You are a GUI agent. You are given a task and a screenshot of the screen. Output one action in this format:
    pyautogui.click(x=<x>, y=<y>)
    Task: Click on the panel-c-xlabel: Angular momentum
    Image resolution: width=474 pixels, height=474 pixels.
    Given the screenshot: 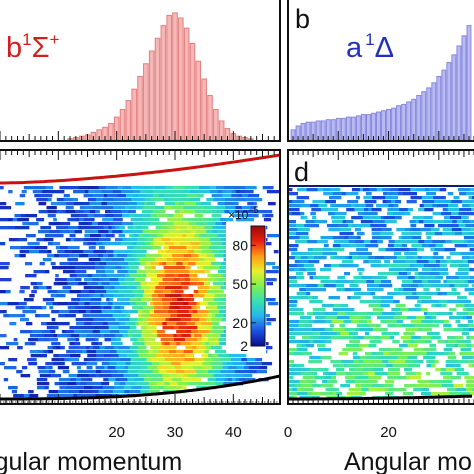 What is the action you would take?
    pyautogui.click(x=91, y=461)
    